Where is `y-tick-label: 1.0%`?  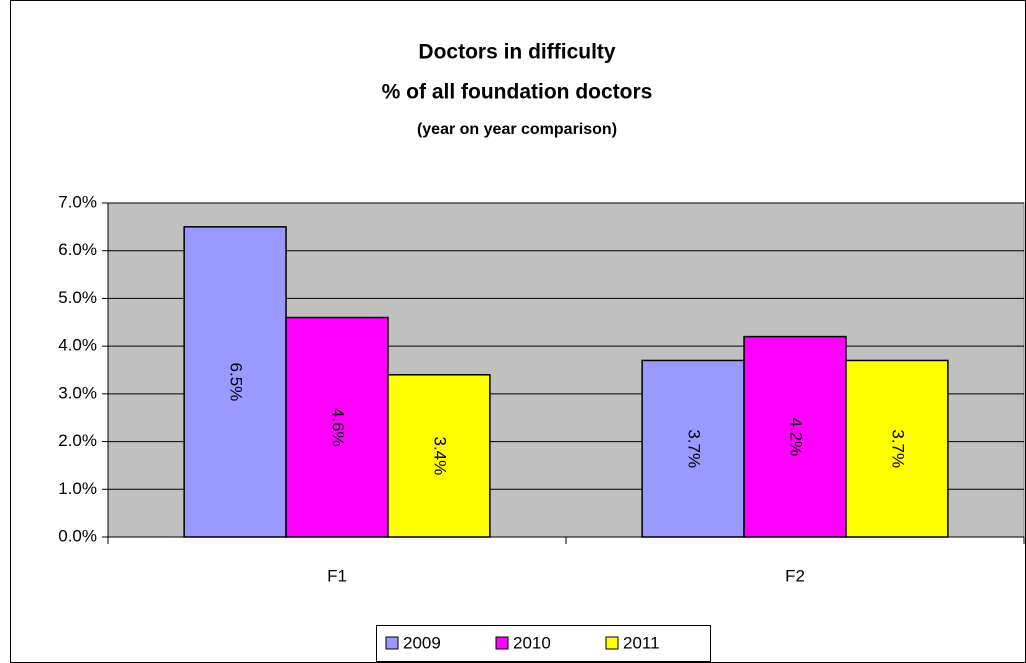 y-tick-label: 1.0% is located at coordinates (77, 488).